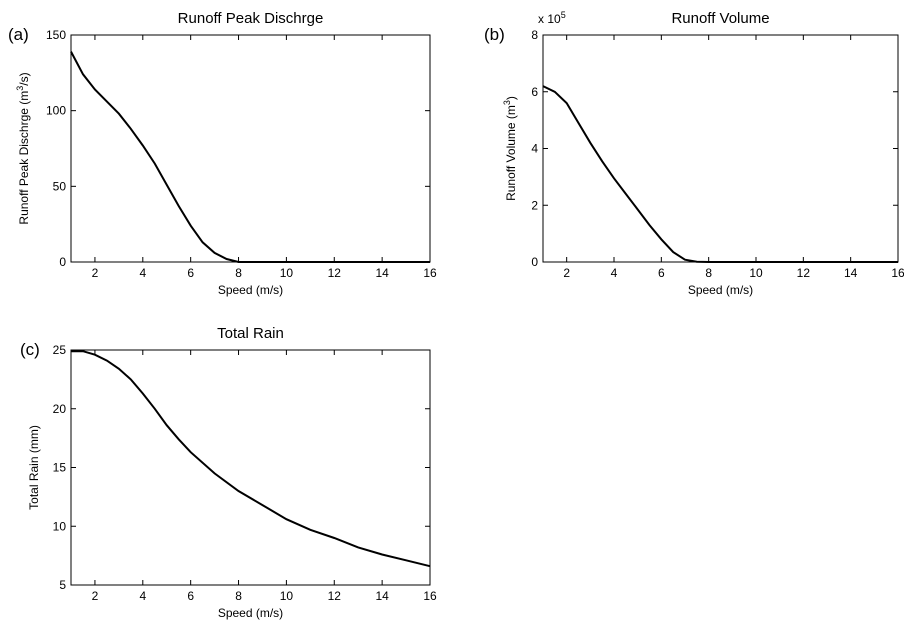 This screenshot has height=626, width=904. Describe the element at coordinates (494, 34) in the screenshot. I see `panel-label: (b)` at that location.